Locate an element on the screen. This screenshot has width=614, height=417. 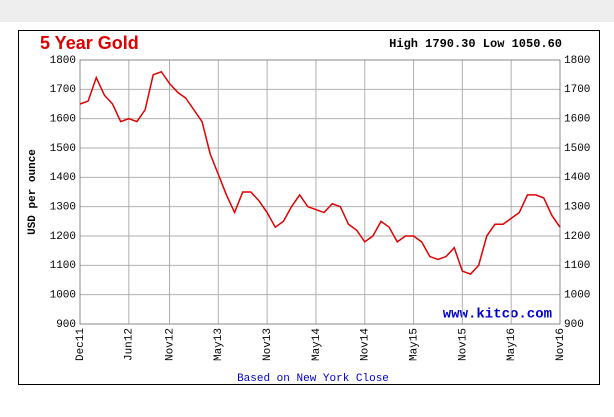
y-tick-label: 1800 is located at coordinates (63, 61).